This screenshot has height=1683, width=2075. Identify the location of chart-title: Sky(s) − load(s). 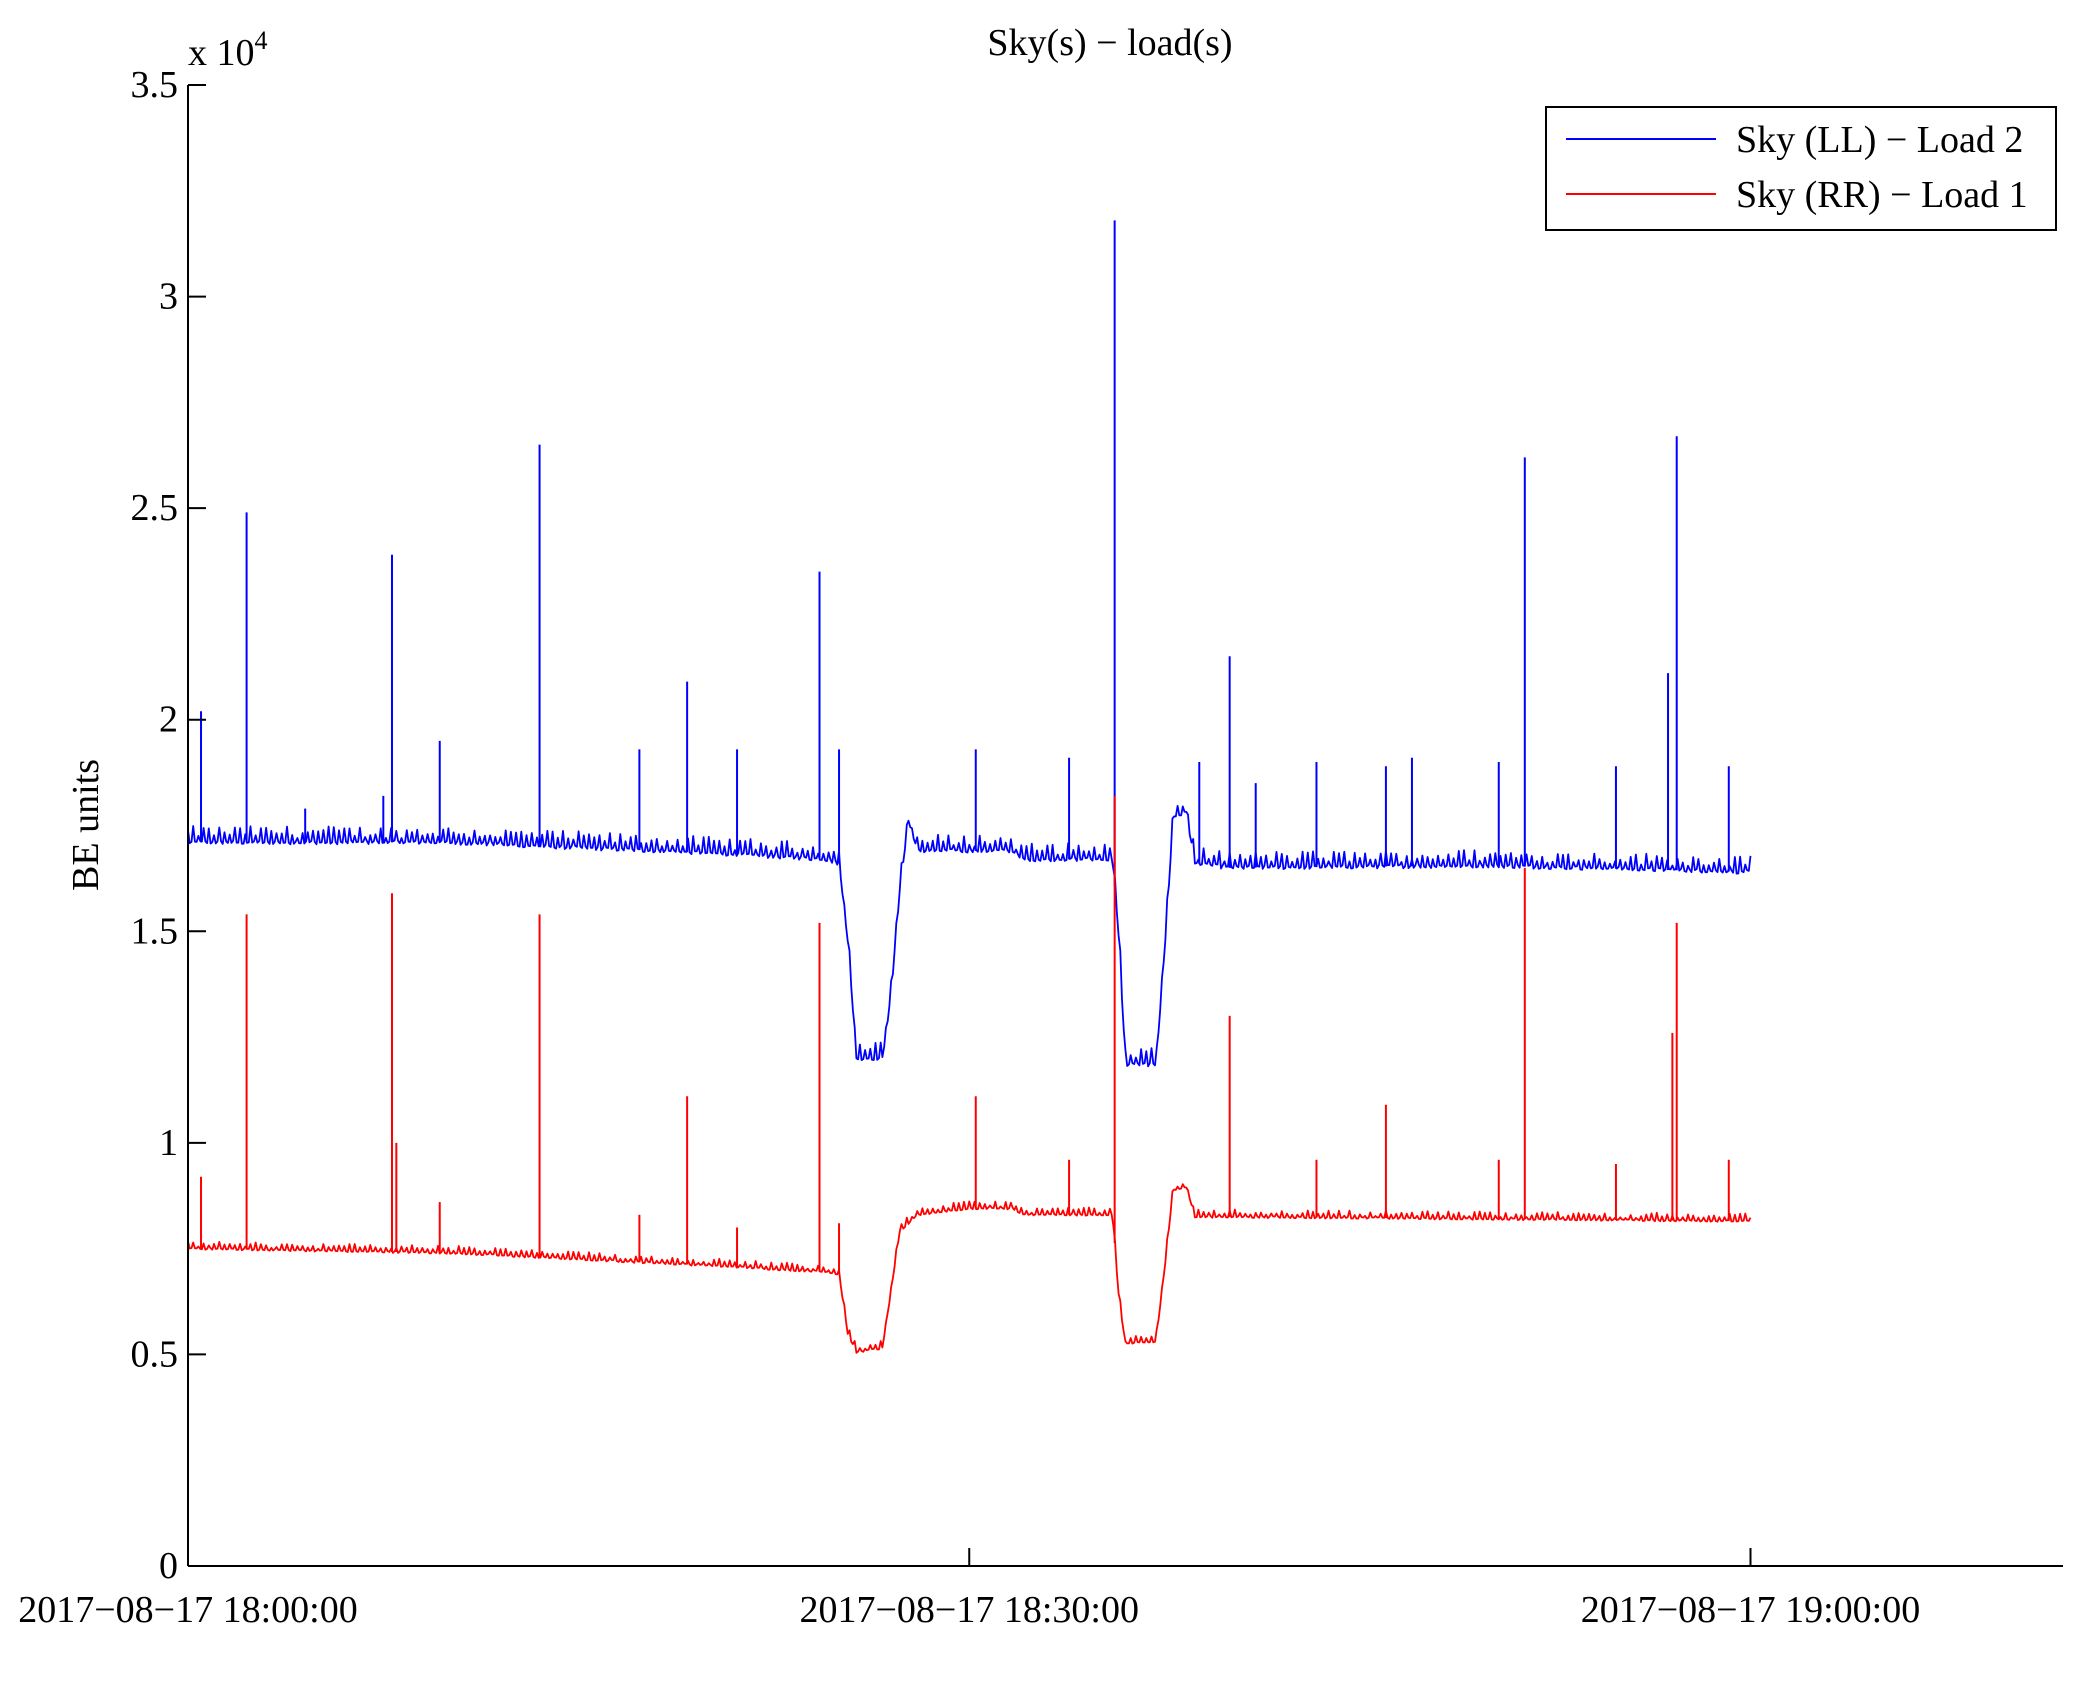
(1109, 43).